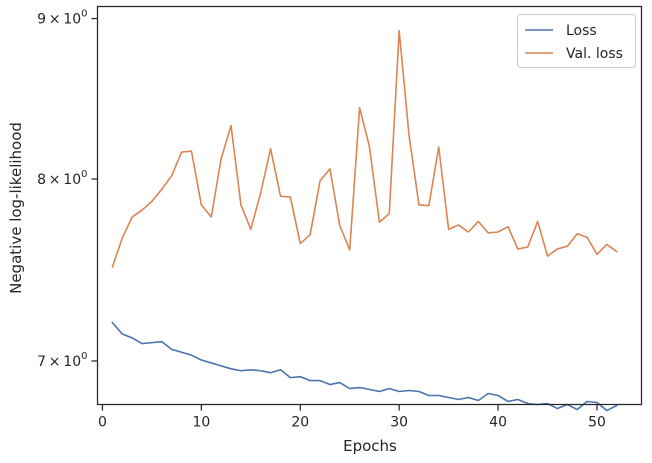 The width and height of the screenshot is (652, 463). I want to click on x-tick-label-30: 30, so click(399, 423).